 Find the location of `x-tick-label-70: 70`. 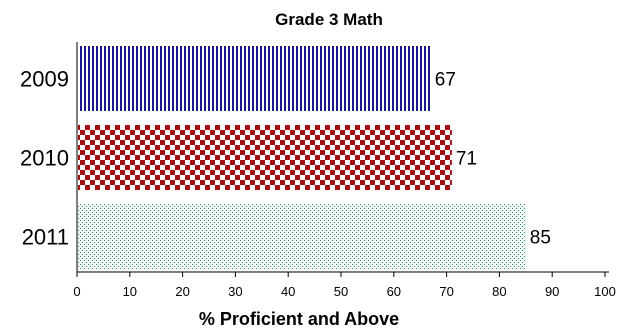

x-tick-label-70: 70 is located at coordinates (446, 291).